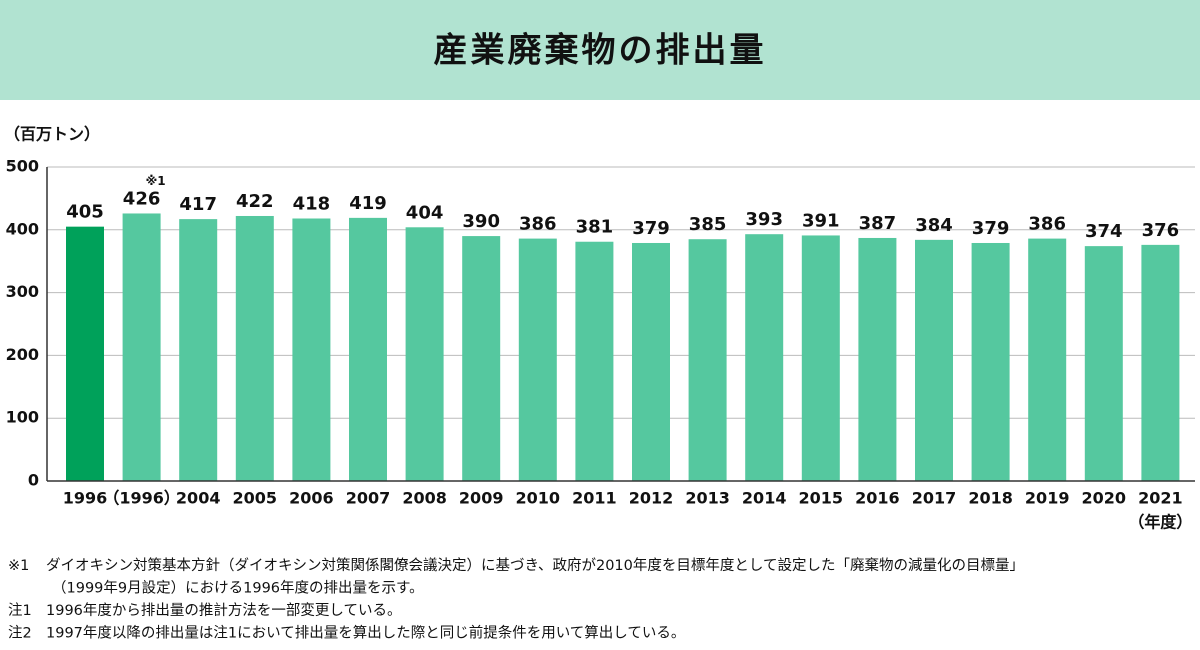  Describe the element at coordinates (255, 201) in the screenshot. I see `value-label: 422` at that location.